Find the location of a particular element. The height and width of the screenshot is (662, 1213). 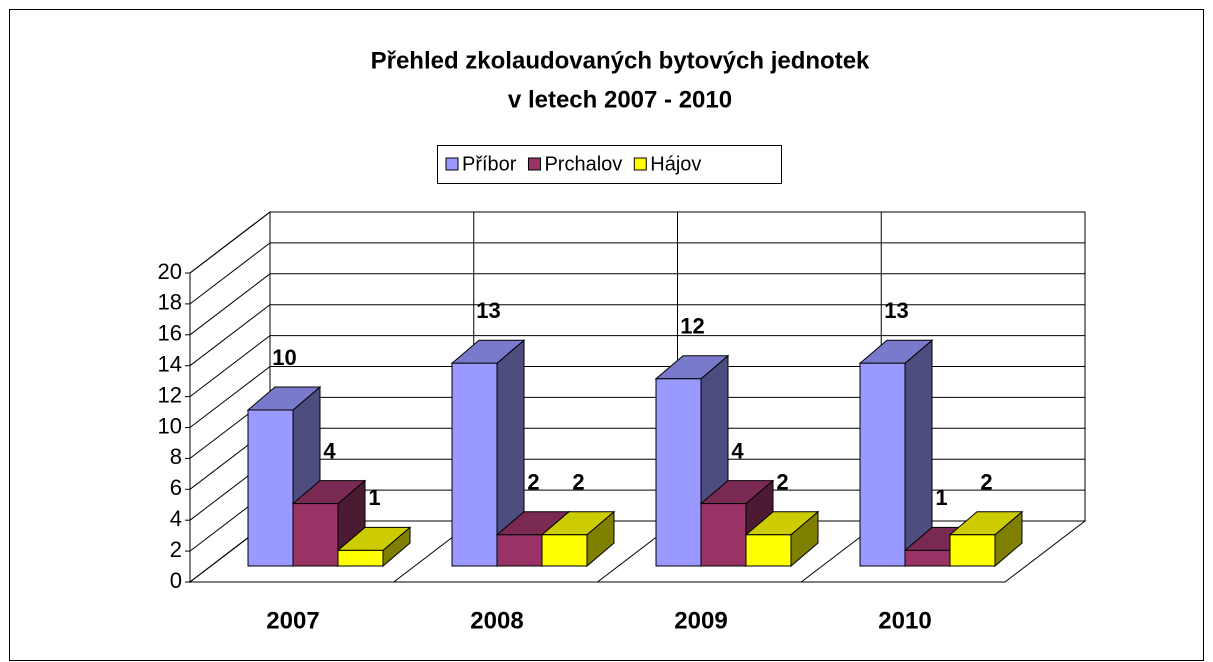

y-tick-label: 4 is located at coordinates (176, 518).